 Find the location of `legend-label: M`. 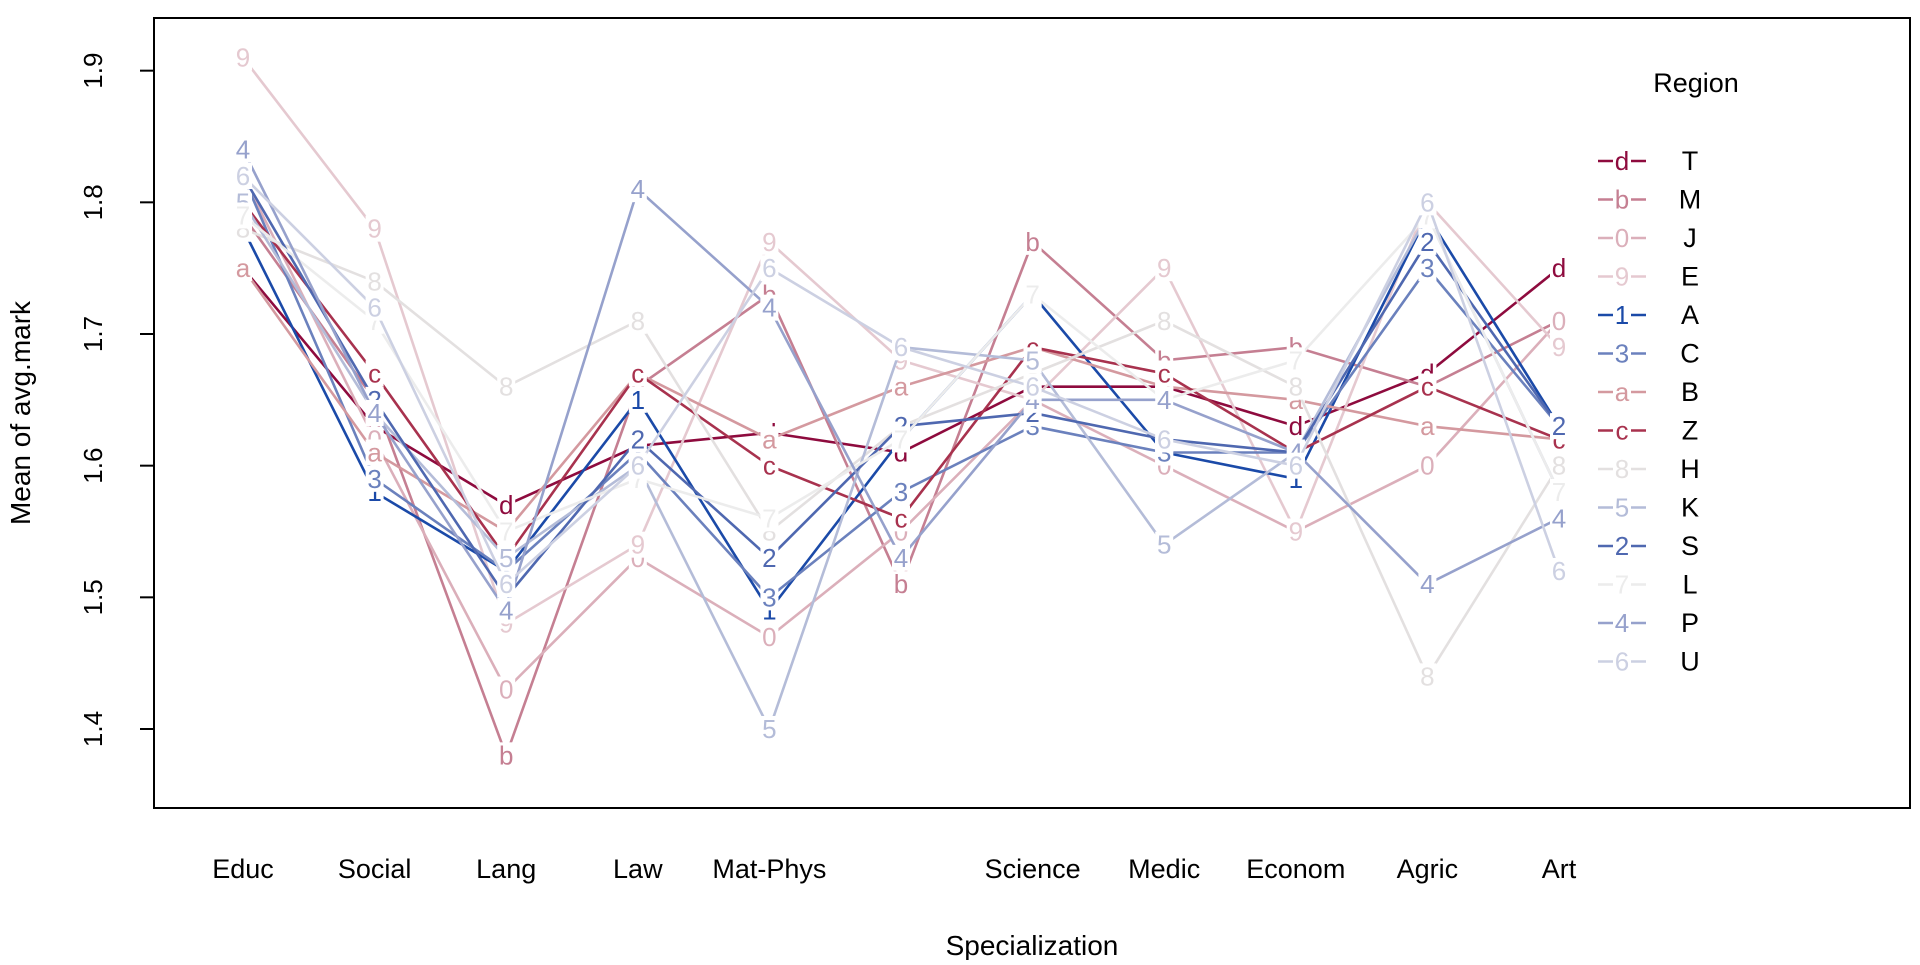

legend-label: M is located at coordinates (1690, 200).